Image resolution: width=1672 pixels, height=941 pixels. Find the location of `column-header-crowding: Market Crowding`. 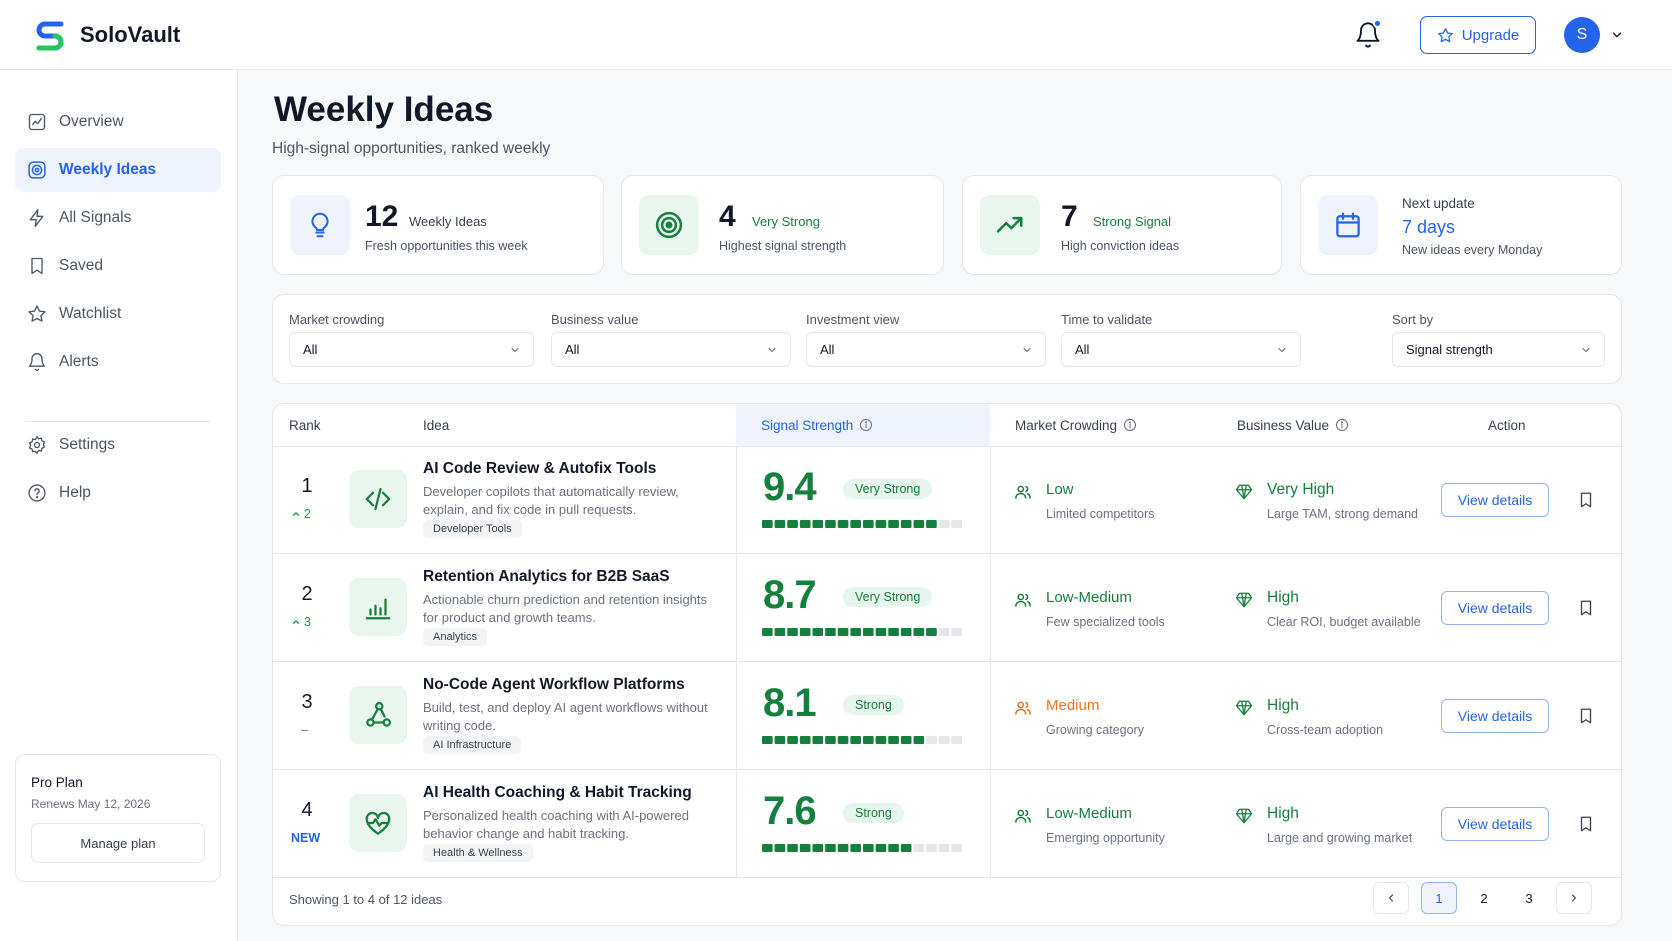

column-header-crowding: Market Crowding is located at coordinates (1076, 425).